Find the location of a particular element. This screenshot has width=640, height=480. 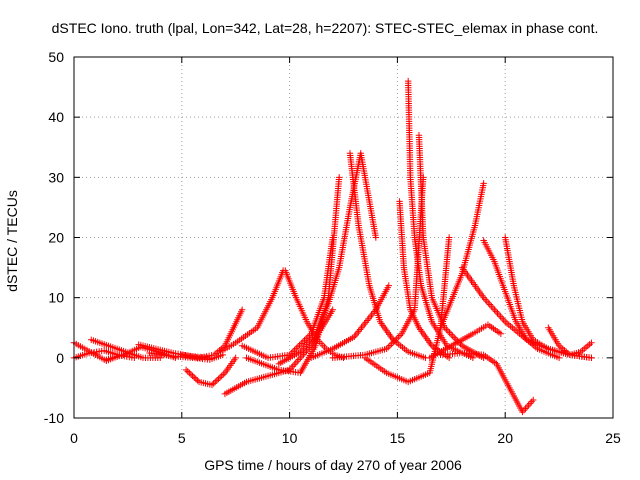

y-tick-label: 0 is located at coordinates (60, 358).